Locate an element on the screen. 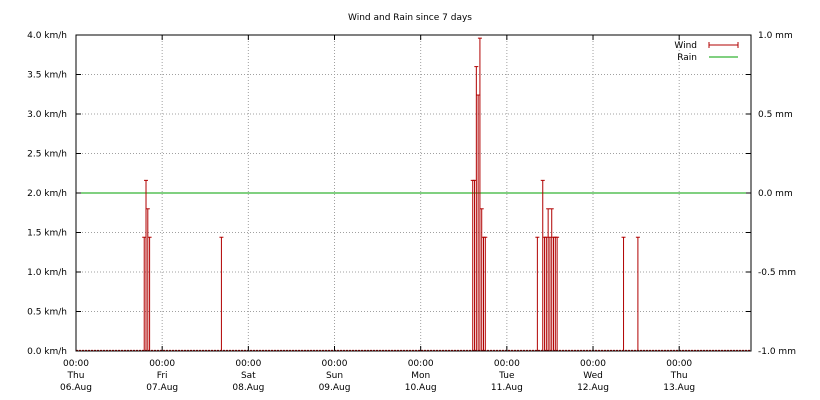  x-tick-label: 06.Aug is located at coordinates (76, 388).